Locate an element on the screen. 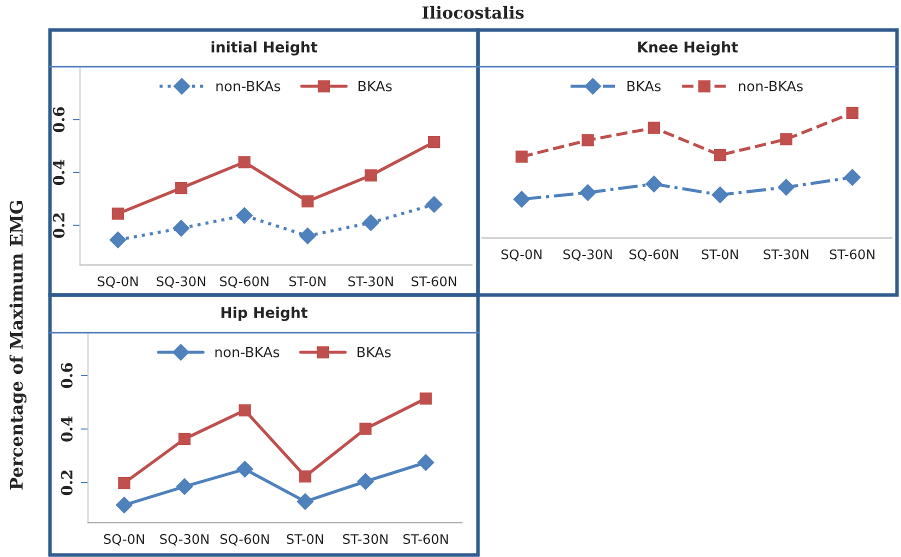 Image resolution: width=901 pixels, height=557 pixels. text: Iliocostalis is located at coordinates (473, 12).